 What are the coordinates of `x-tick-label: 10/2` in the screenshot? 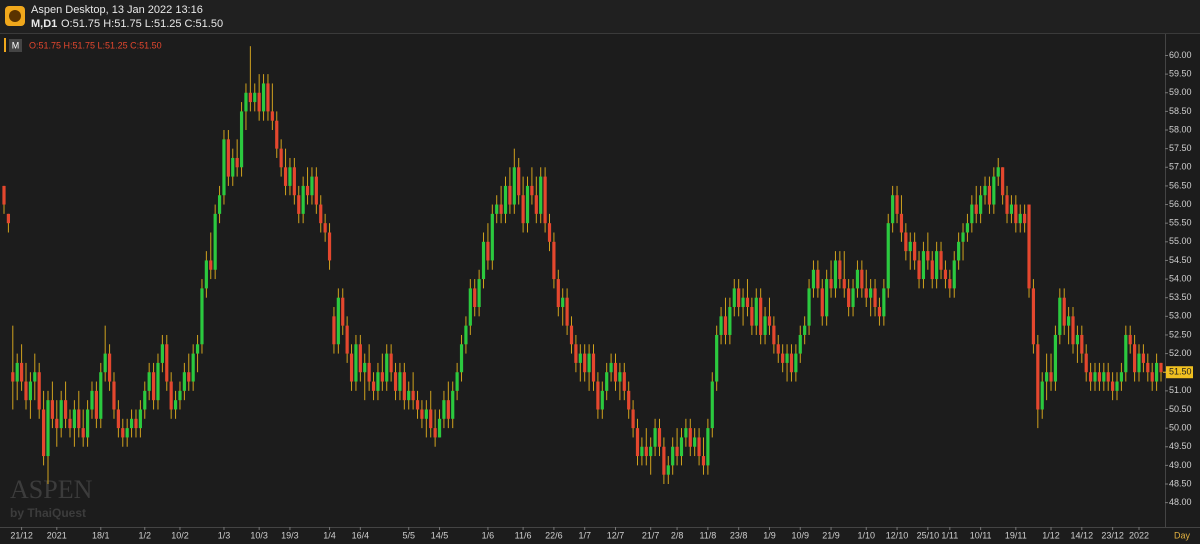 It's located at (180, 535).